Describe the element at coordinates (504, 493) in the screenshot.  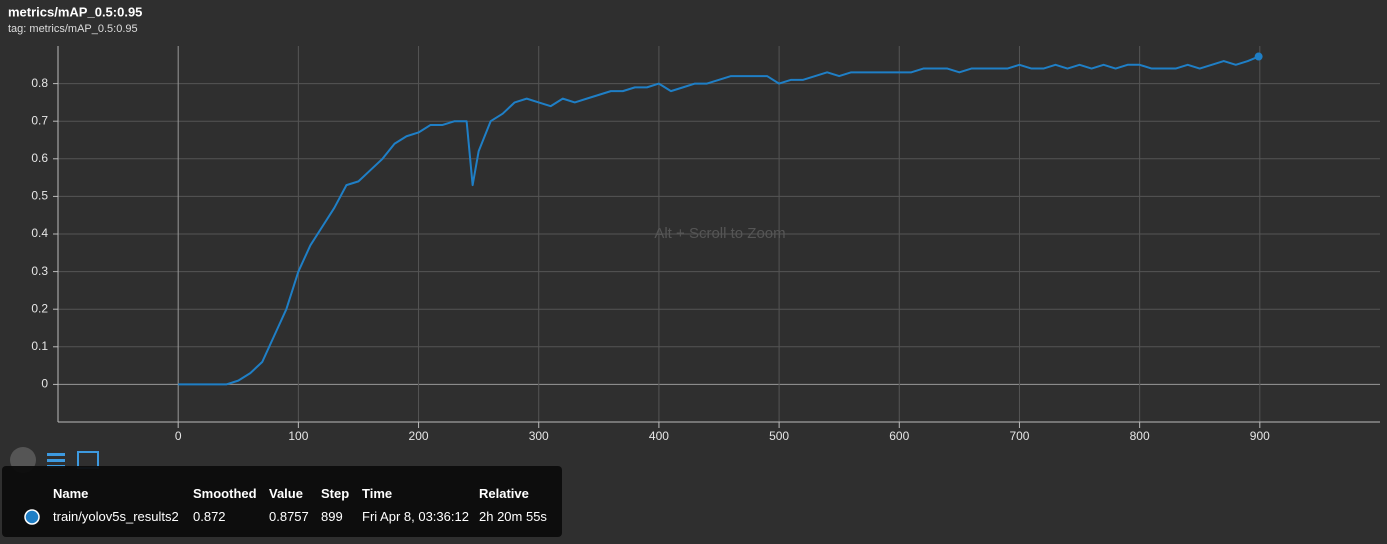
I see `column-header: Relative` at that location.